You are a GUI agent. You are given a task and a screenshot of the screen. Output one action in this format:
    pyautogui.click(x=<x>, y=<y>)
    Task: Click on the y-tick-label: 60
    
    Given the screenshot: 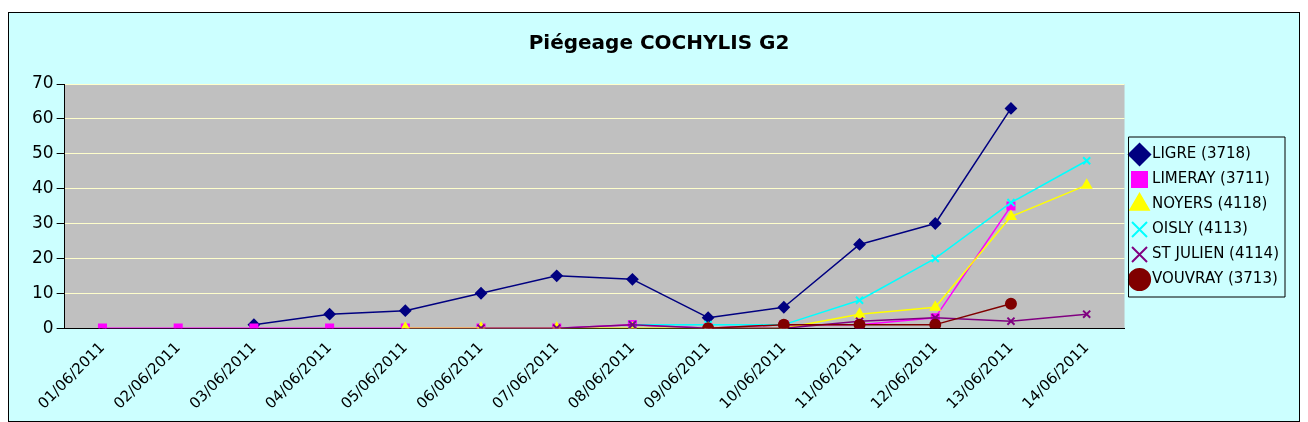 What is the action you would take?
    pyautogui.click(x=42, y=117)
    